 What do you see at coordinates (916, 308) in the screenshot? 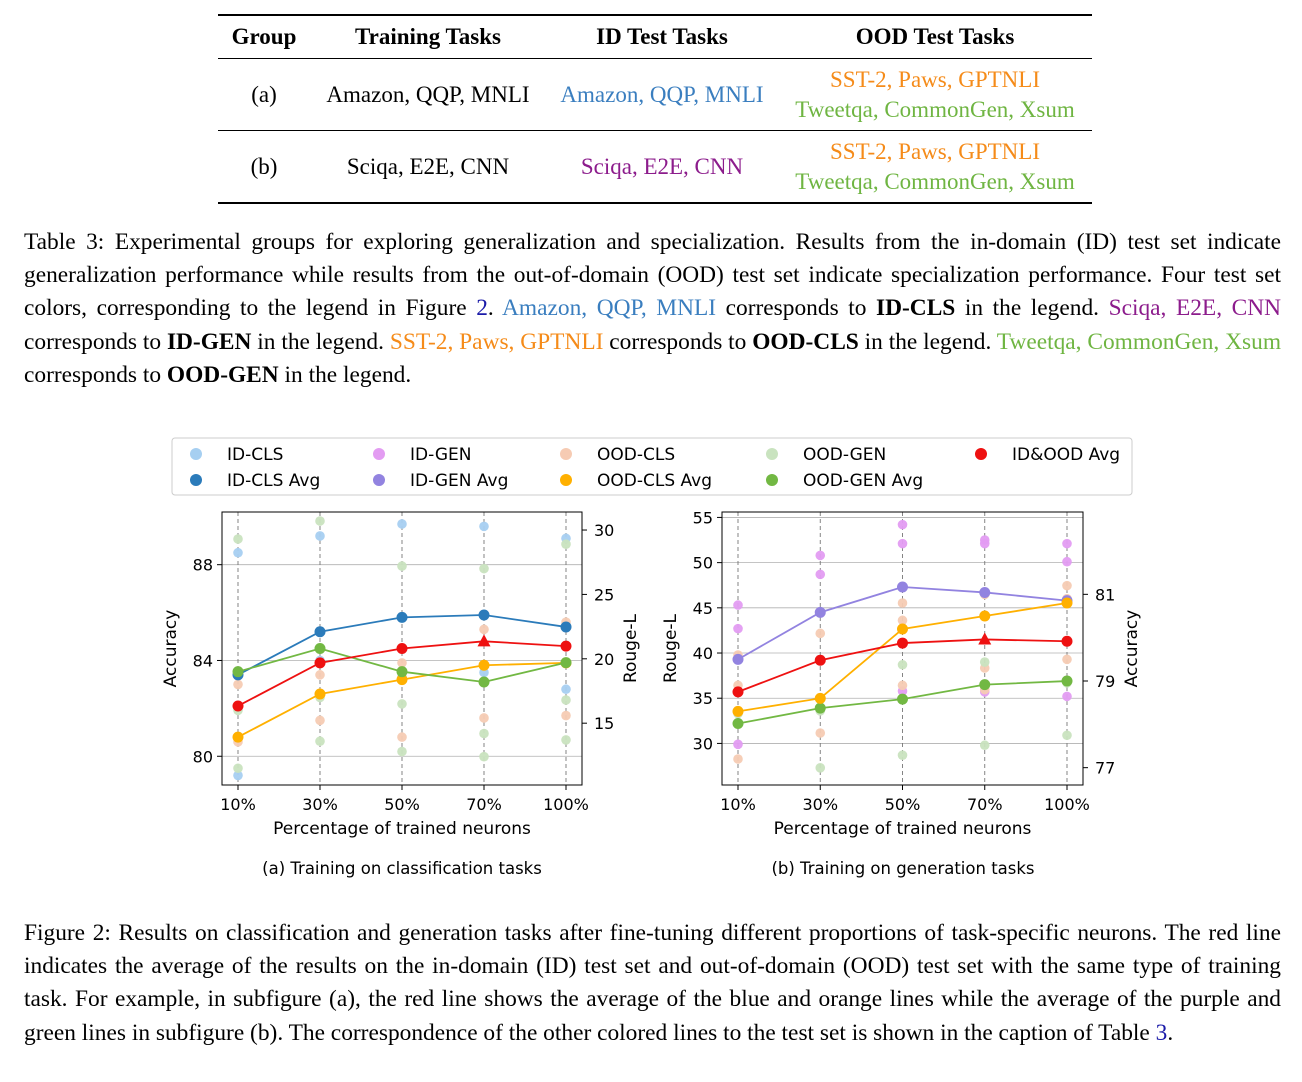
I see `caption-id-cls: ID-CLS` at bounding box center [916, 308].